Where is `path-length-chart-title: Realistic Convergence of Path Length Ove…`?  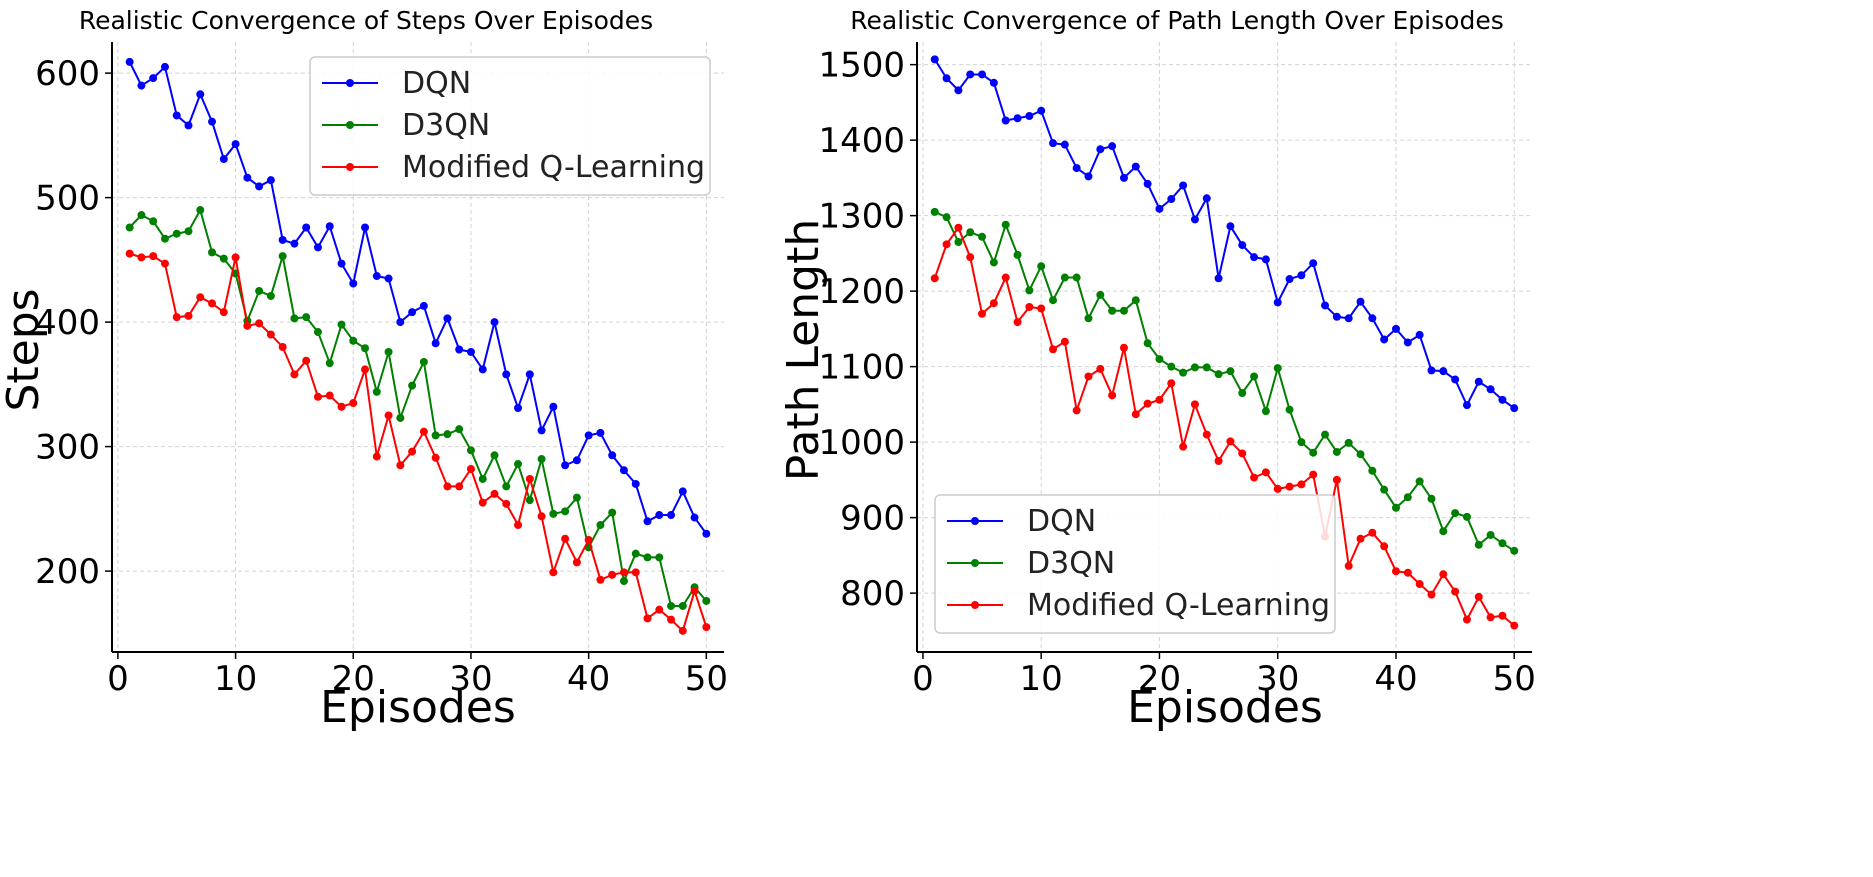 path-length-chart-title: Realistic Convergence of Path Length Ove… is located at coordinates (1176, 20).